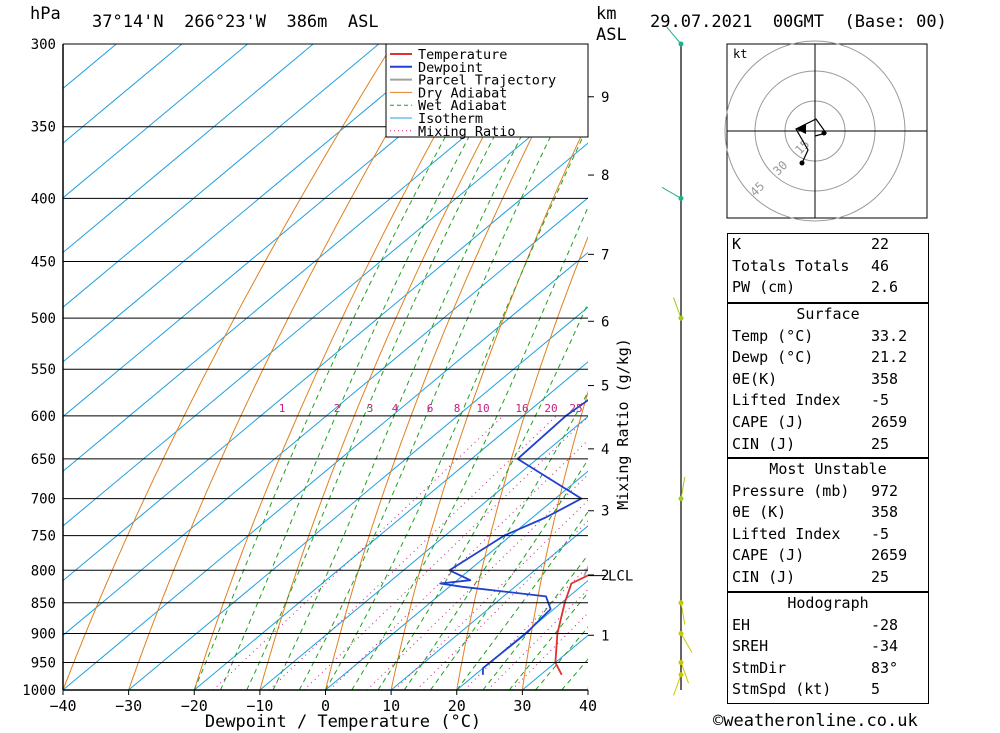  I want to click on row-label: CIN (J), so click(764, 576).